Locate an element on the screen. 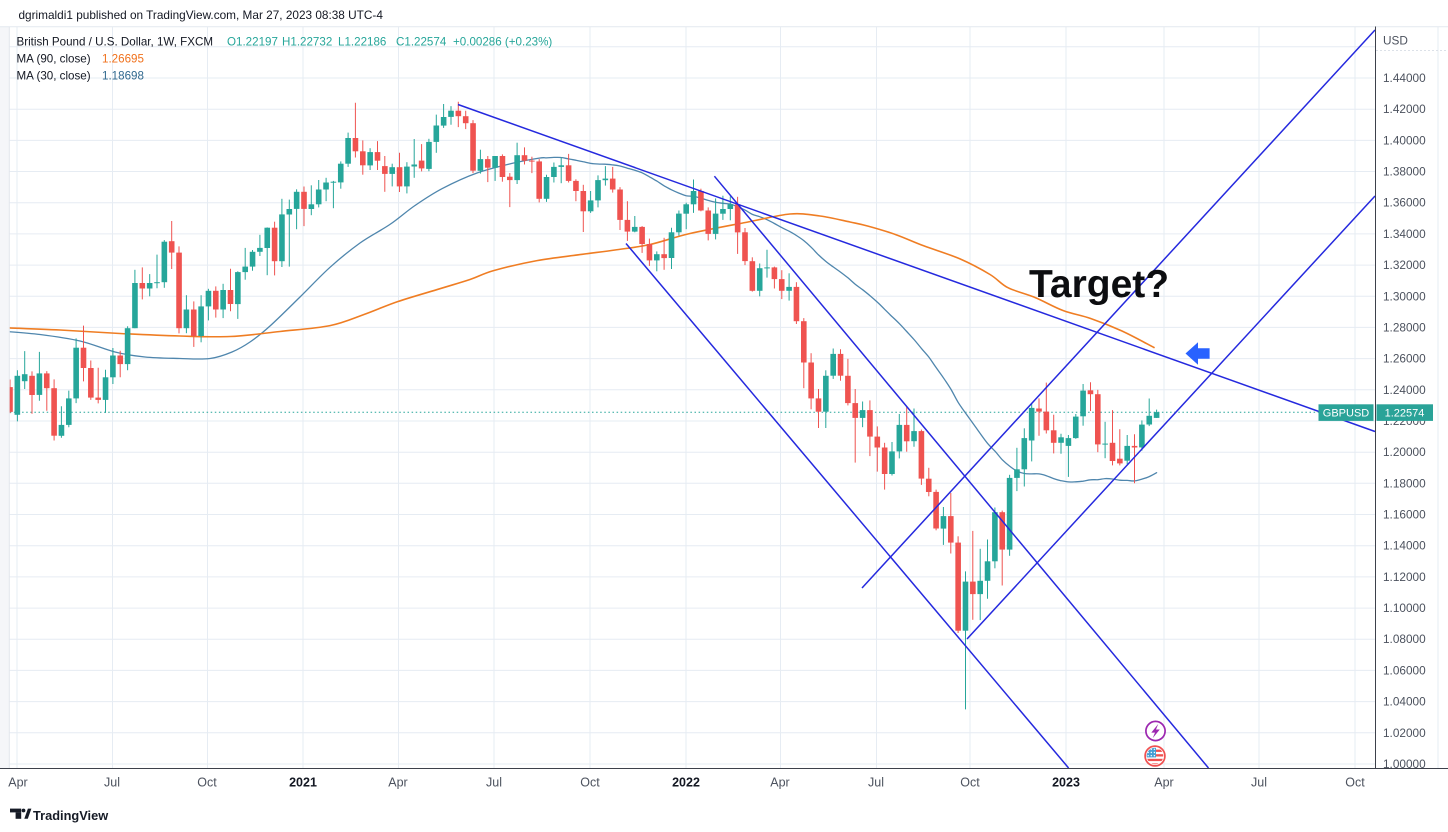 The width and height of the screenshot is (1448, 832). svg-text: O1.22197 is located at coordinates (252, 42).